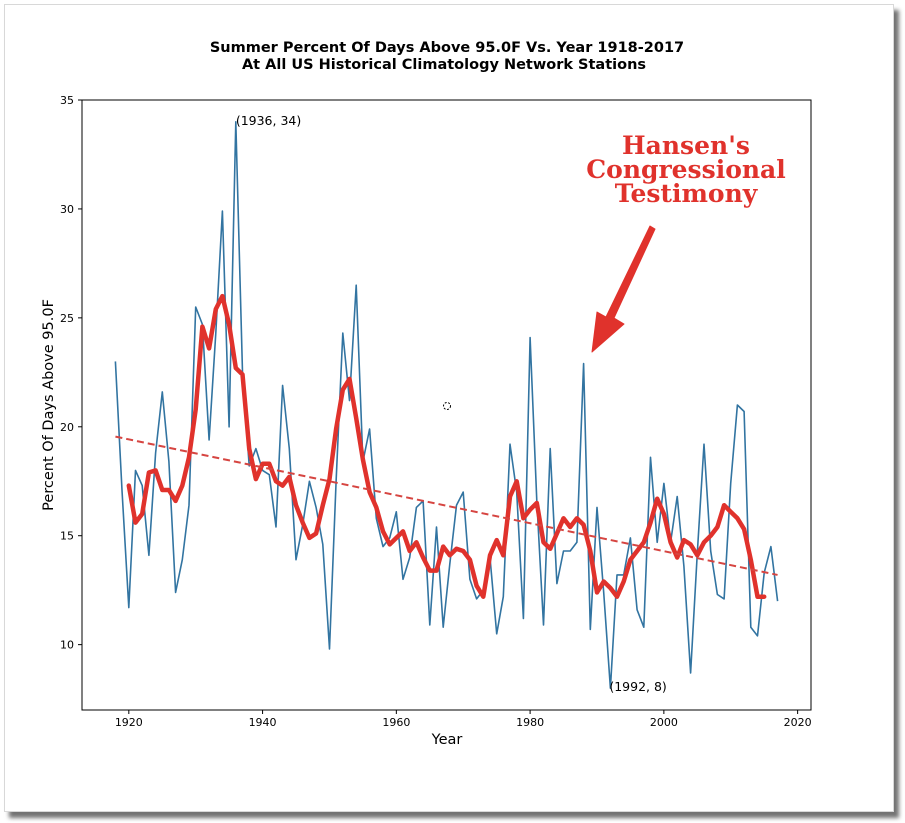 Image resolution: width=905 pixels, height=823 pixels. What do you see at coordinates (67, 645) in the screenshot?
I see `y-tick-label: 10` at bounding box center [67, 645].